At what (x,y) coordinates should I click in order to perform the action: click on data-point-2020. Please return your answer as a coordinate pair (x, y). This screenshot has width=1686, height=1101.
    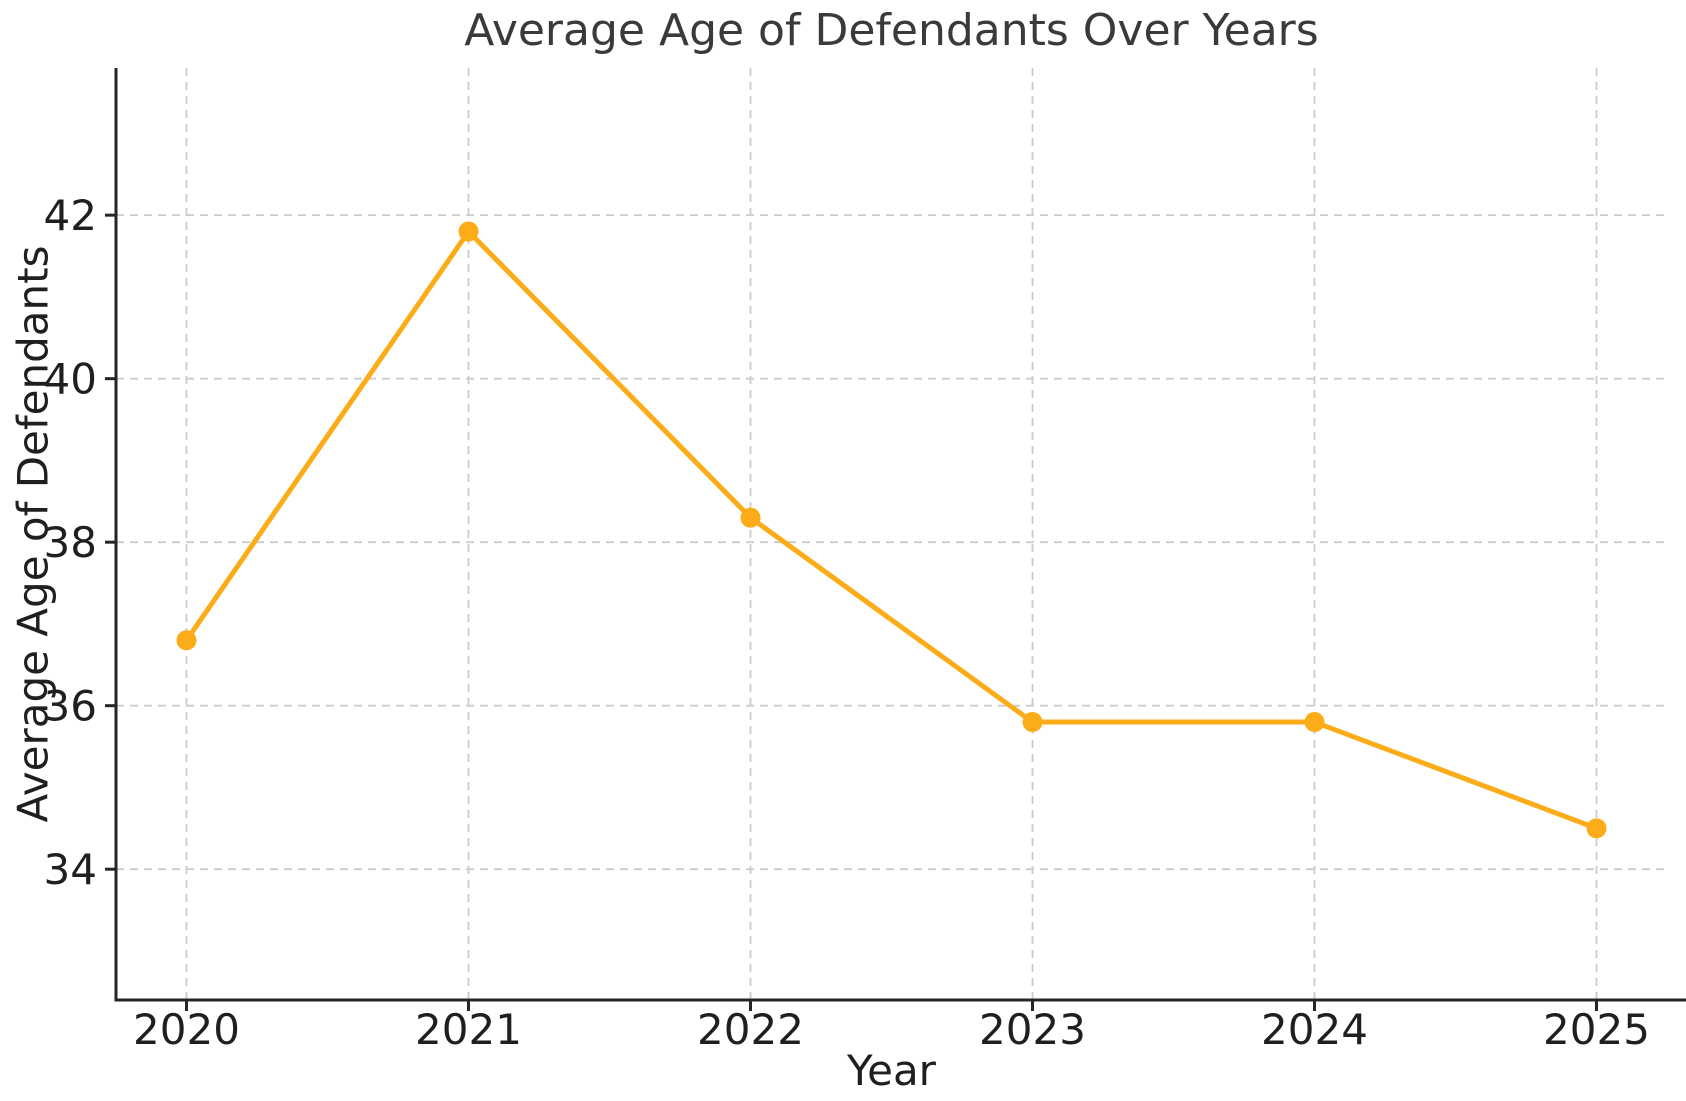
    Looking at the image, I should click on (186, 640).